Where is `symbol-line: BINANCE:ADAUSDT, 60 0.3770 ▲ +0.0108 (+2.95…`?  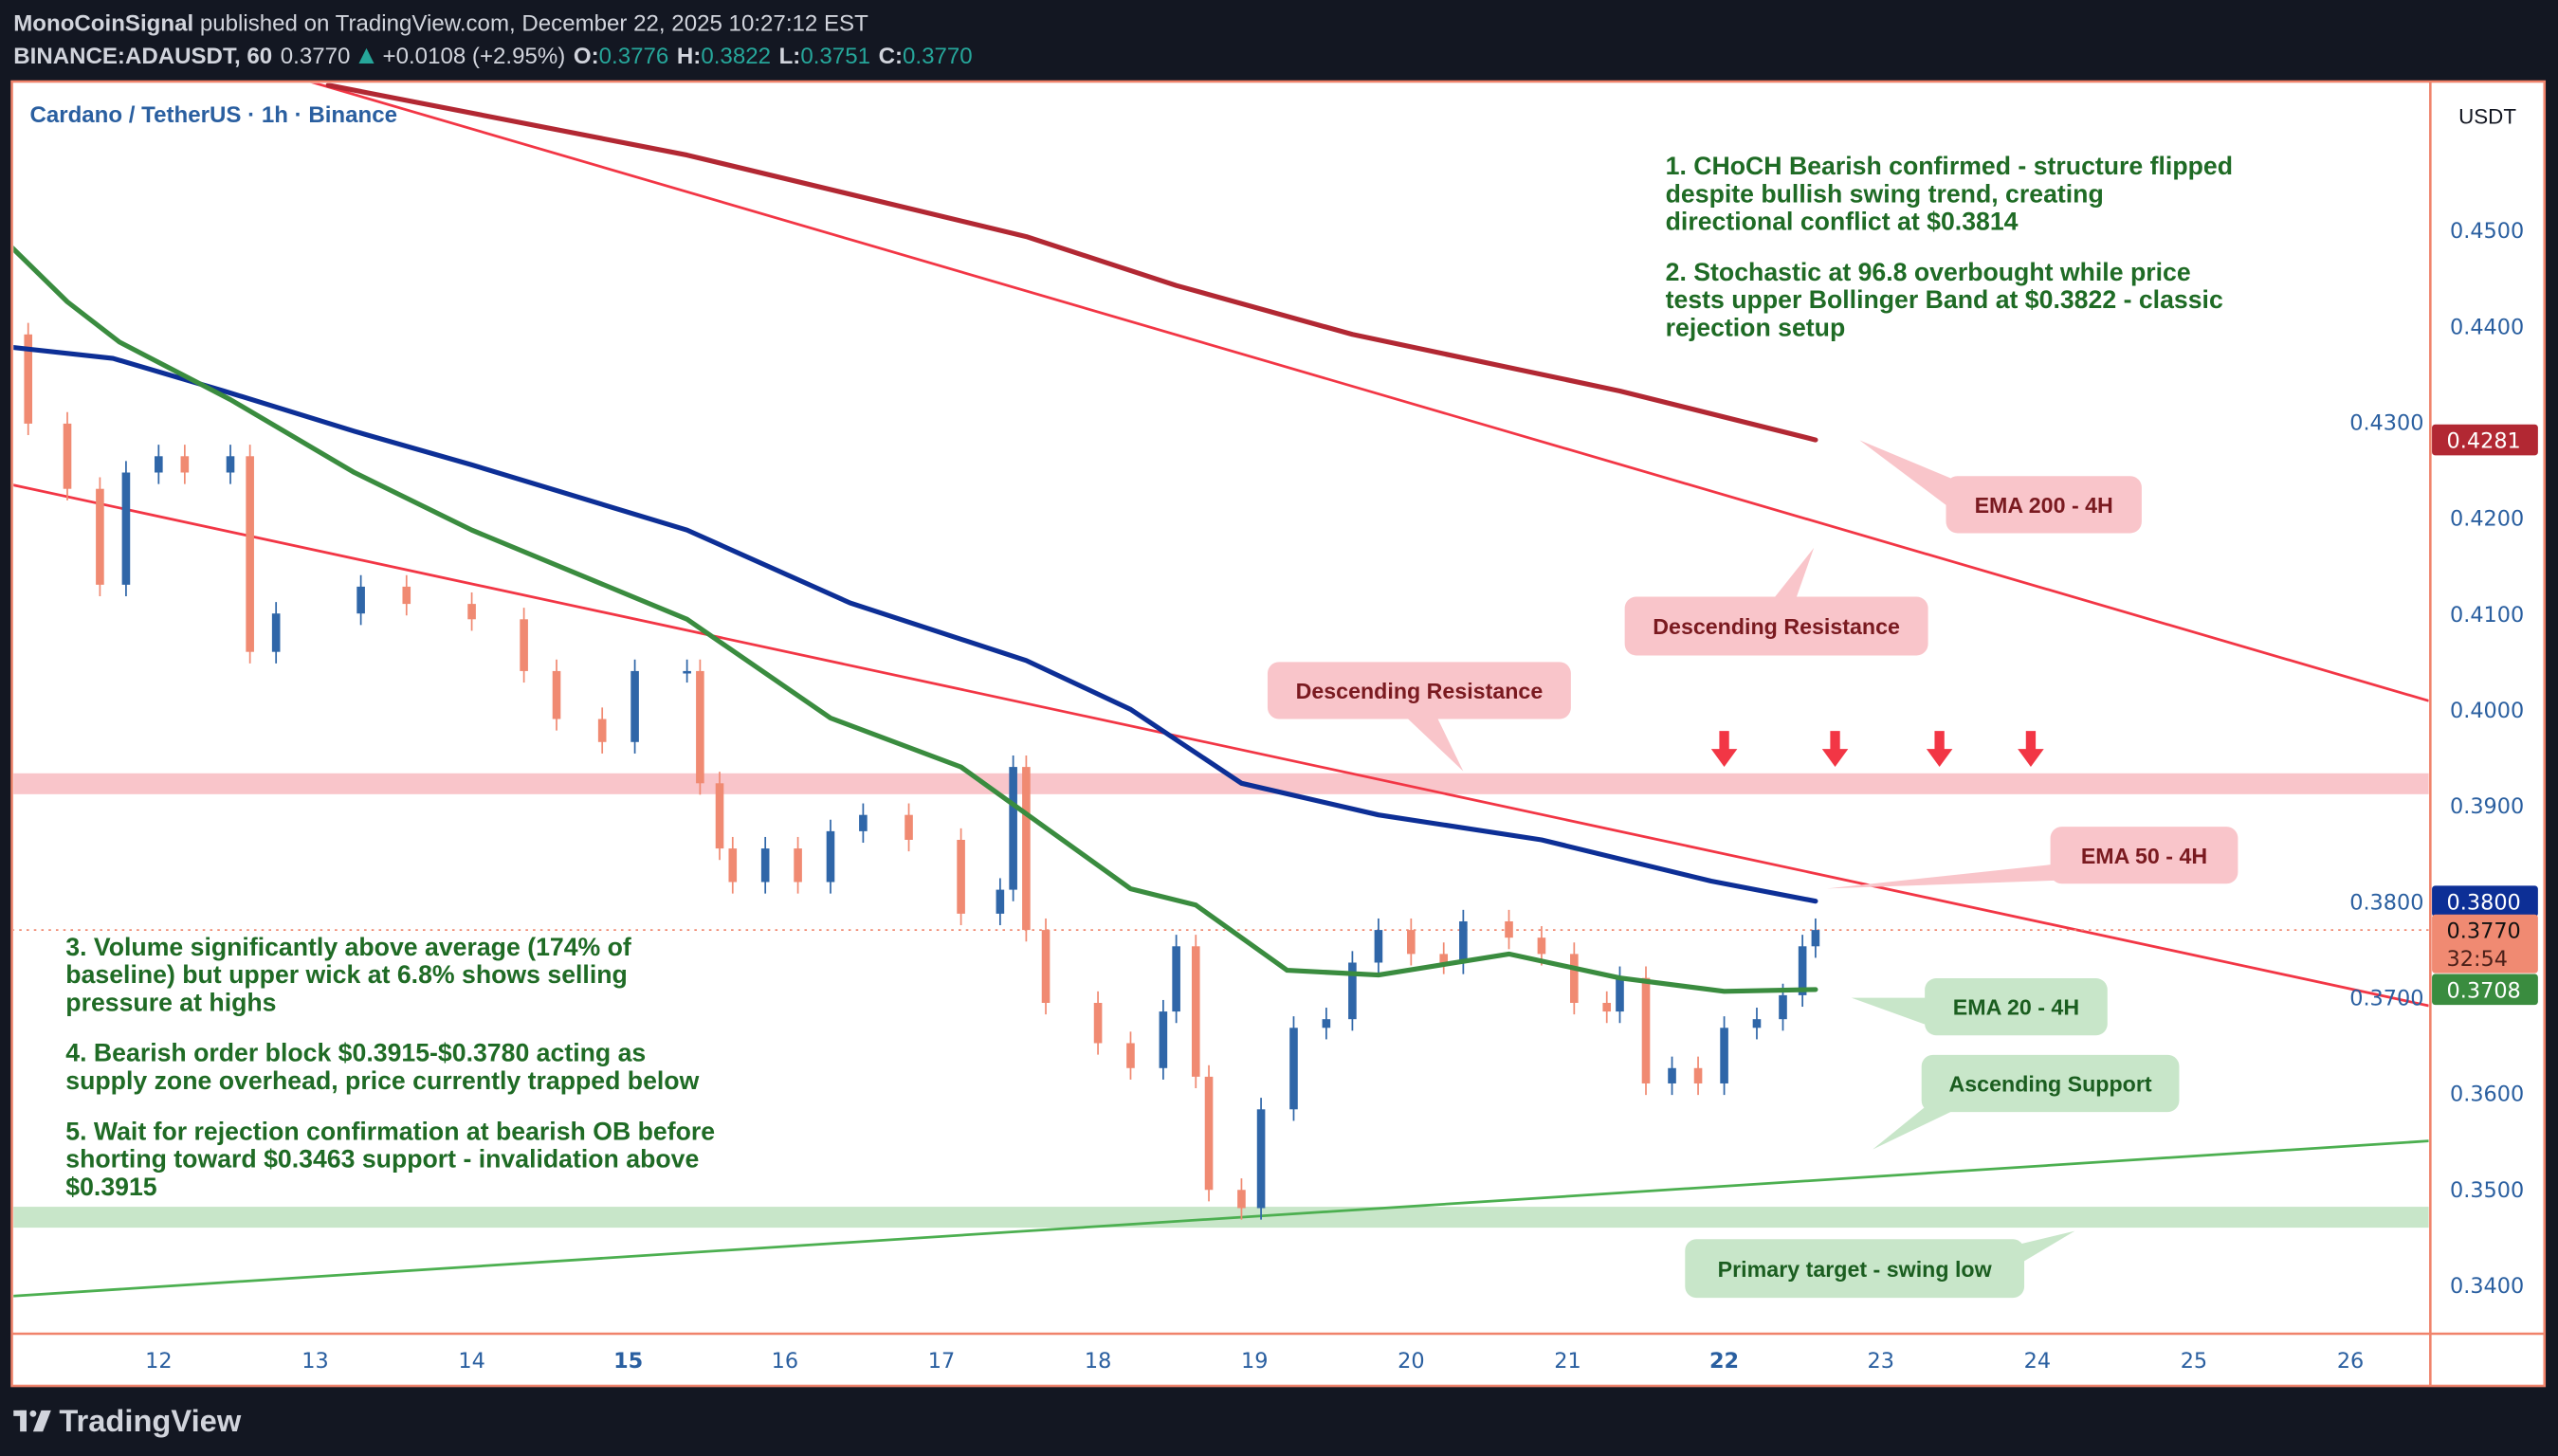 symbol-line: BINANCE:ADAUSDT, 60 0.3770 ▲ +0.0108 (+2.95… is located at coordinates (492, 54).